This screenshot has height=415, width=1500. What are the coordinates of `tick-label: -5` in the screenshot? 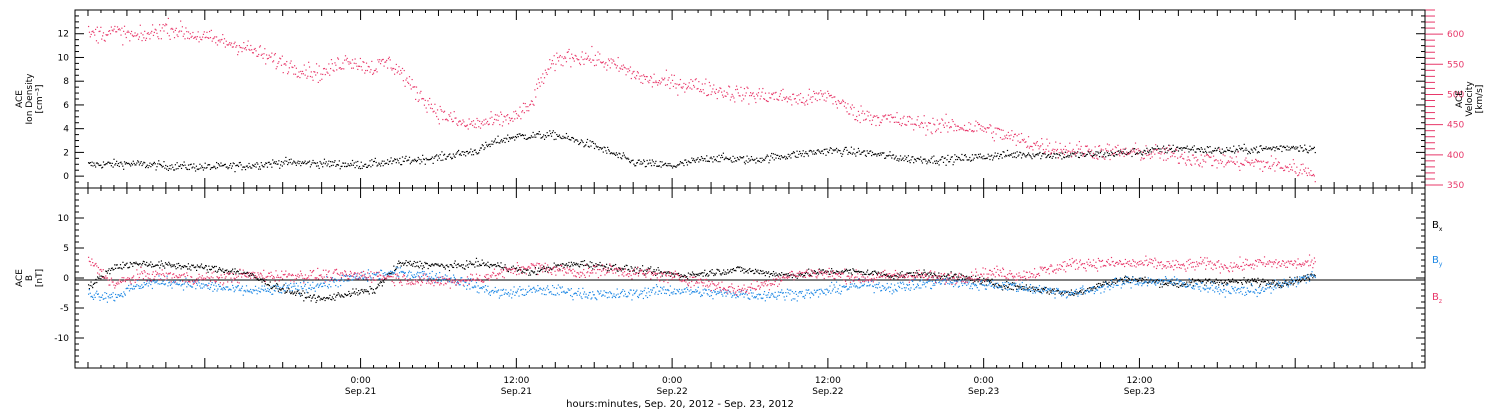 It's located at (64, 309).